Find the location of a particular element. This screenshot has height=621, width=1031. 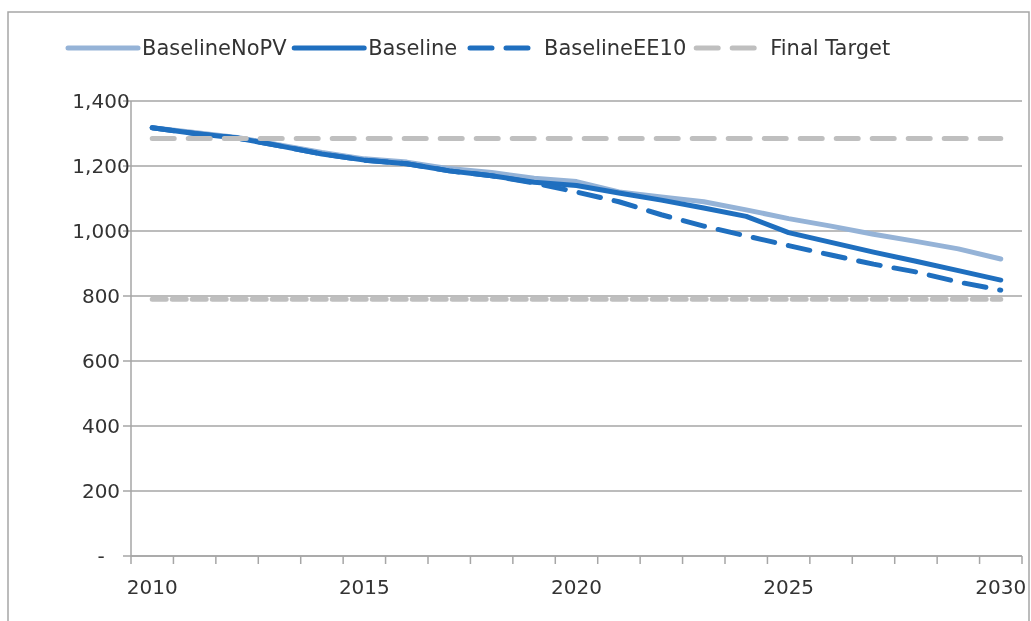

y-tick-label: 200 is located at coordinates (101, 491).